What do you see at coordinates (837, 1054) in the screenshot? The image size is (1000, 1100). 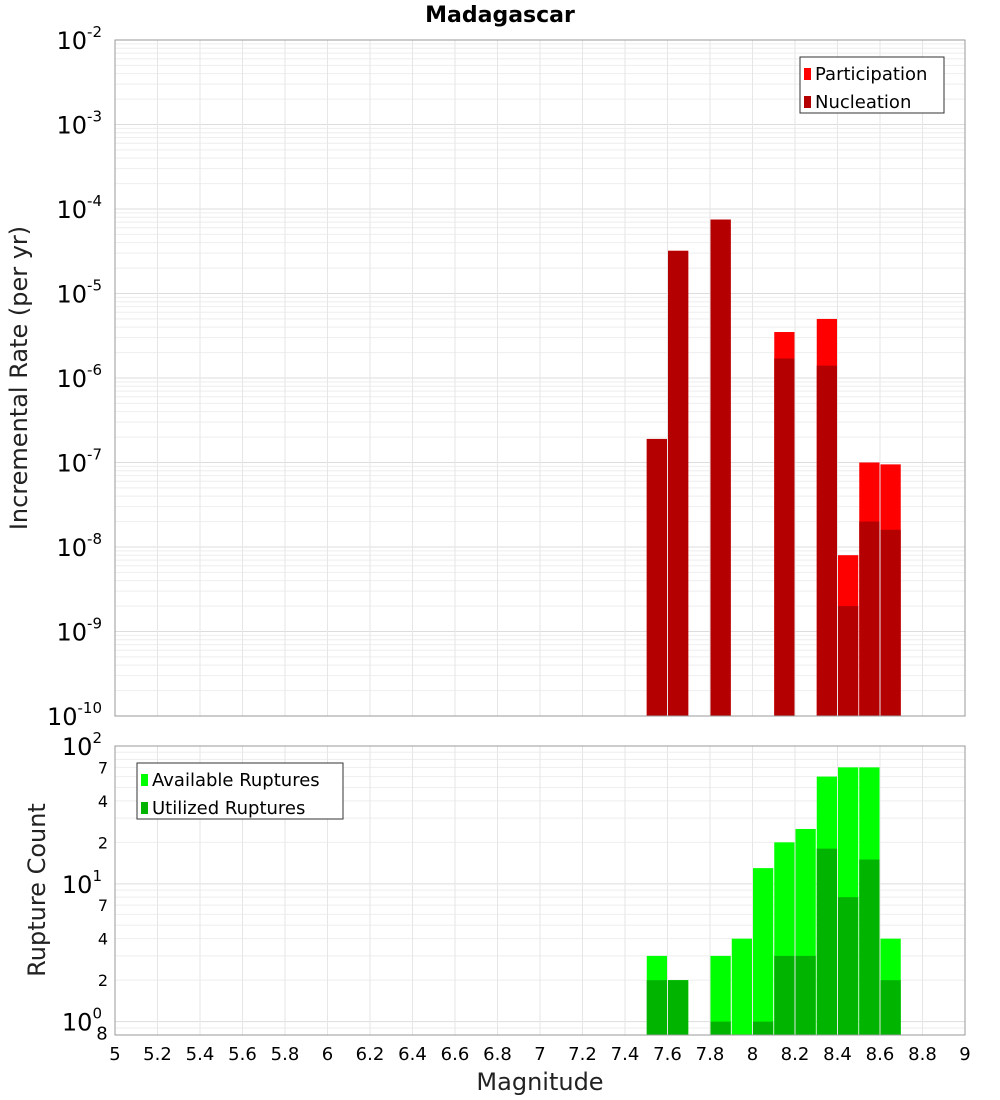 I see `x-tick-label: 8.4` at bounding box center [837, 1054].